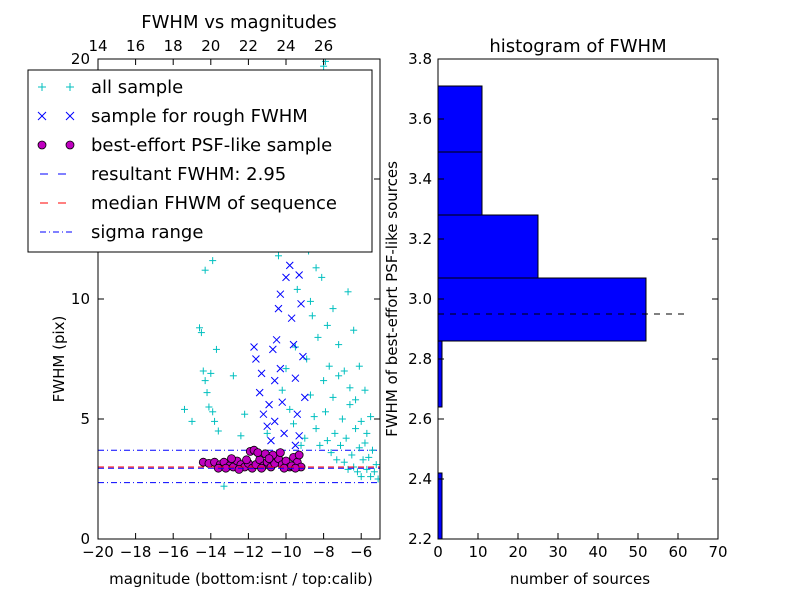 The width and height of the screenshot is (800, 600). I want to click on y-tick-label: 3.4, so click(420, 179).